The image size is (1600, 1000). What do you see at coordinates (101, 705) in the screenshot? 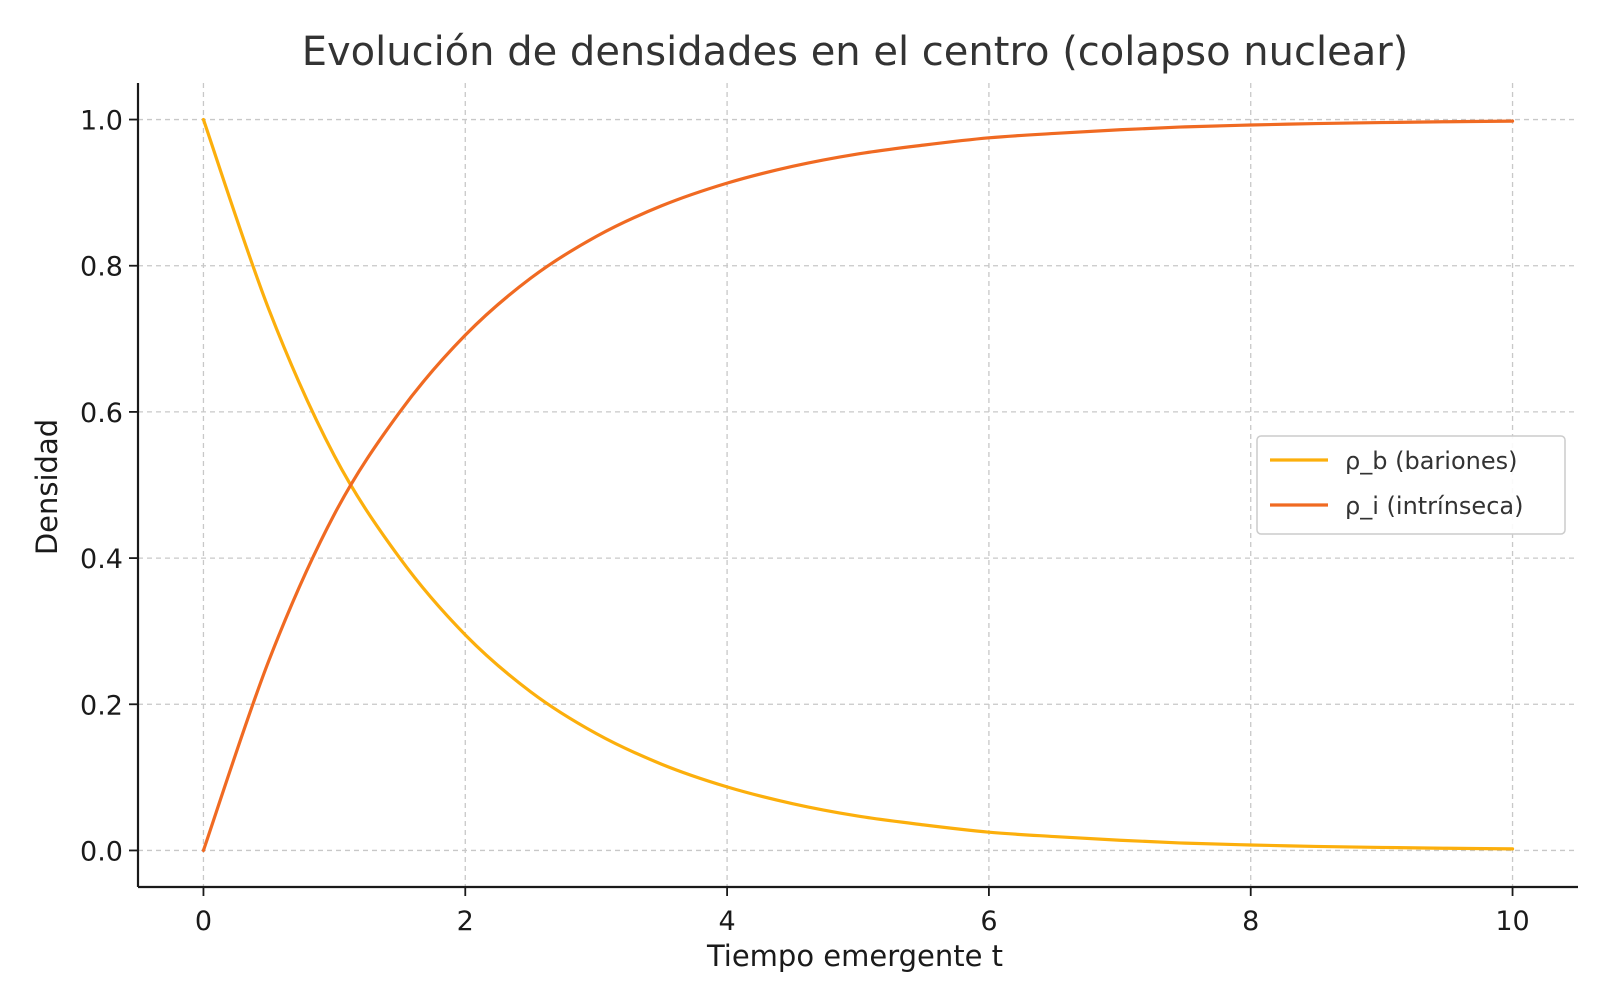
I see `y-tick-label: 0.2` at bounding box center [101, 705].